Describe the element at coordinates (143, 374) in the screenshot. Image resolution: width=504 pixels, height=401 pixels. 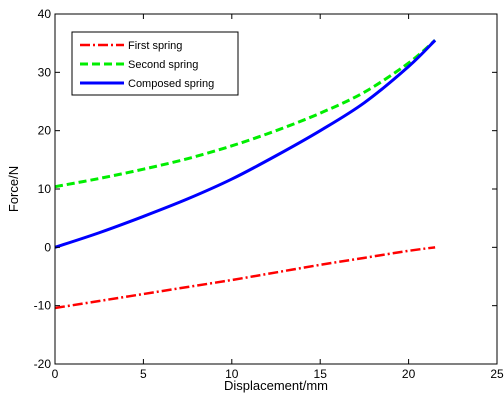
I see `x-tick-label: 5` at that location.